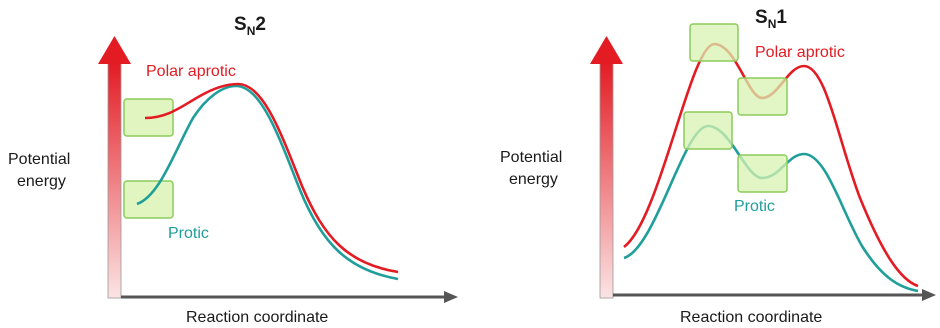  What do you see at coordinates (257, 317) in the screenshot?
I see `sn2-x-label: Reaction coordinate` at bounding box center [257, 317].